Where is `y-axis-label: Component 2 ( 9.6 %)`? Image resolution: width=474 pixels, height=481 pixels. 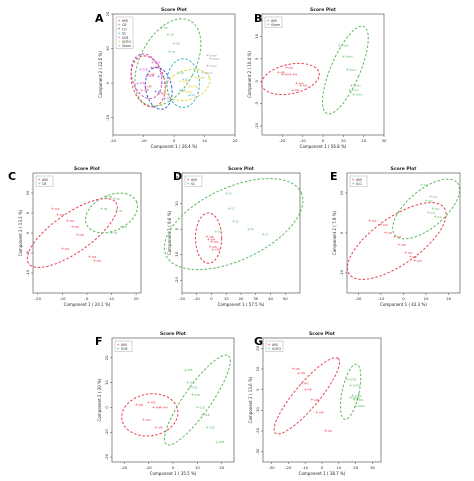
y-axis-label: Component 2 ( 9.6 %) is located at coordinates (169, 232).